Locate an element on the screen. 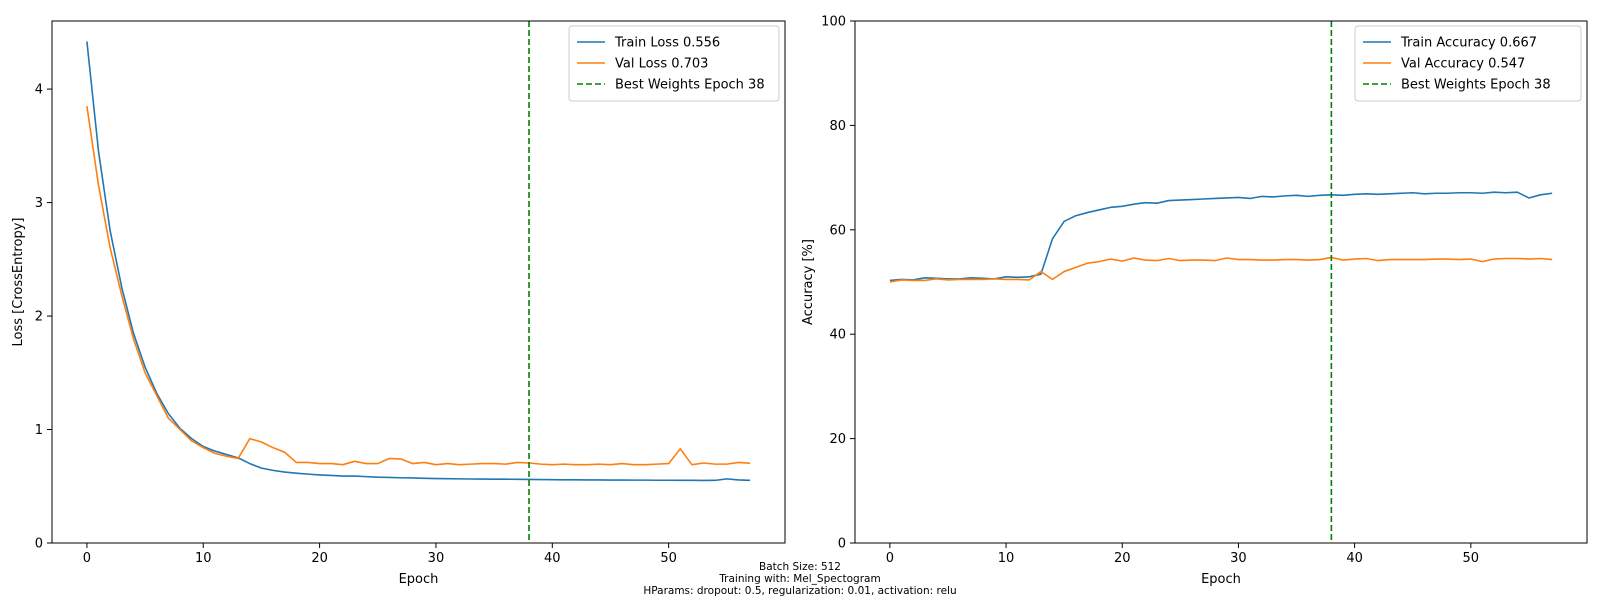 The width and height of the screenshot is (1600, 600). y-tick-label: 2 is located at coordinates (39, 317).